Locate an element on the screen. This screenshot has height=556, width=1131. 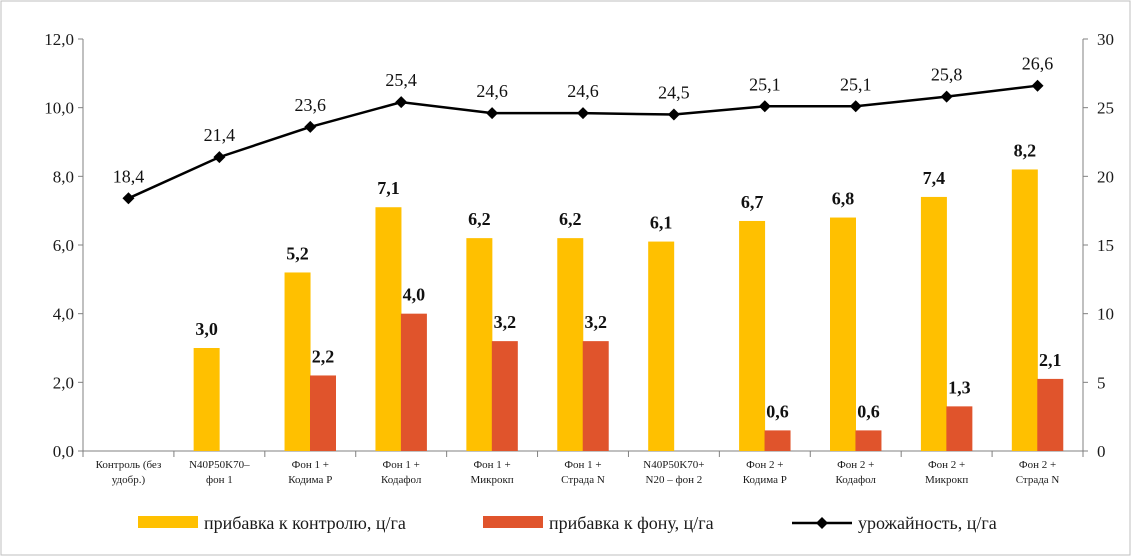
bar-data-label: 6,7 is located at coordinates (752, 202).